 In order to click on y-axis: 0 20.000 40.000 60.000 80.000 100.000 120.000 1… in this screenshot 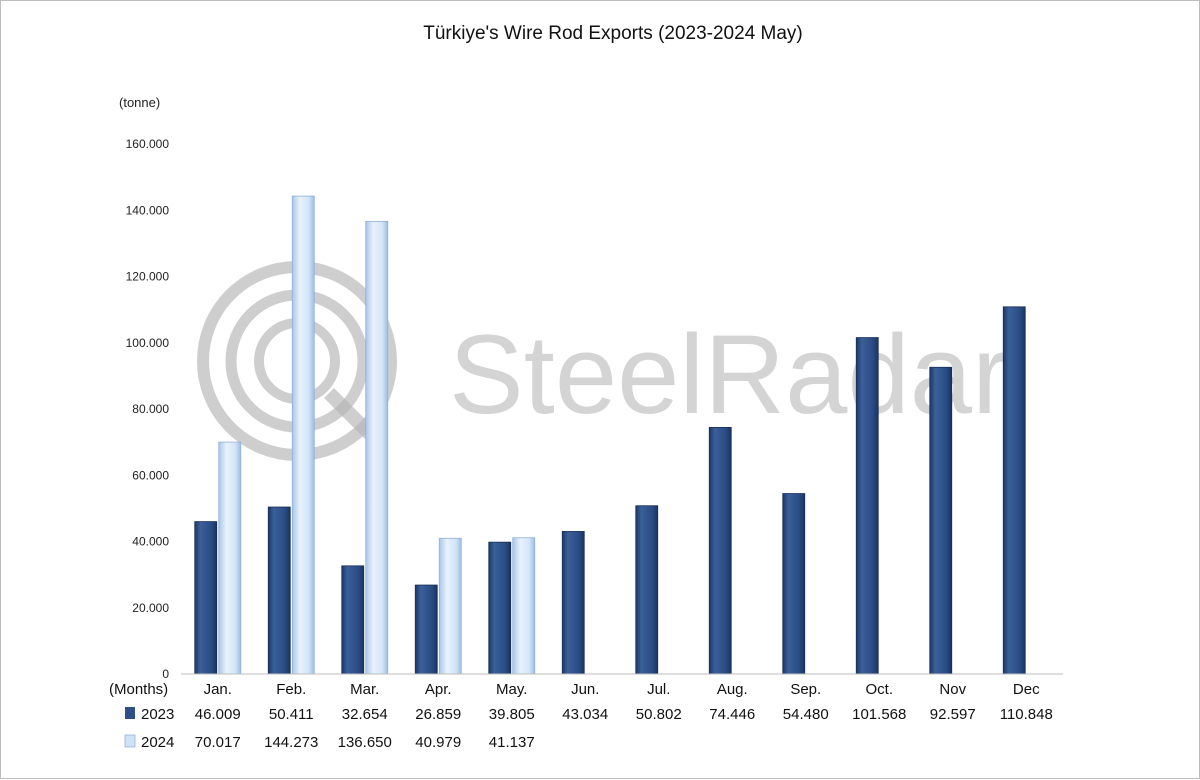, I will do `click(148, 409)`.